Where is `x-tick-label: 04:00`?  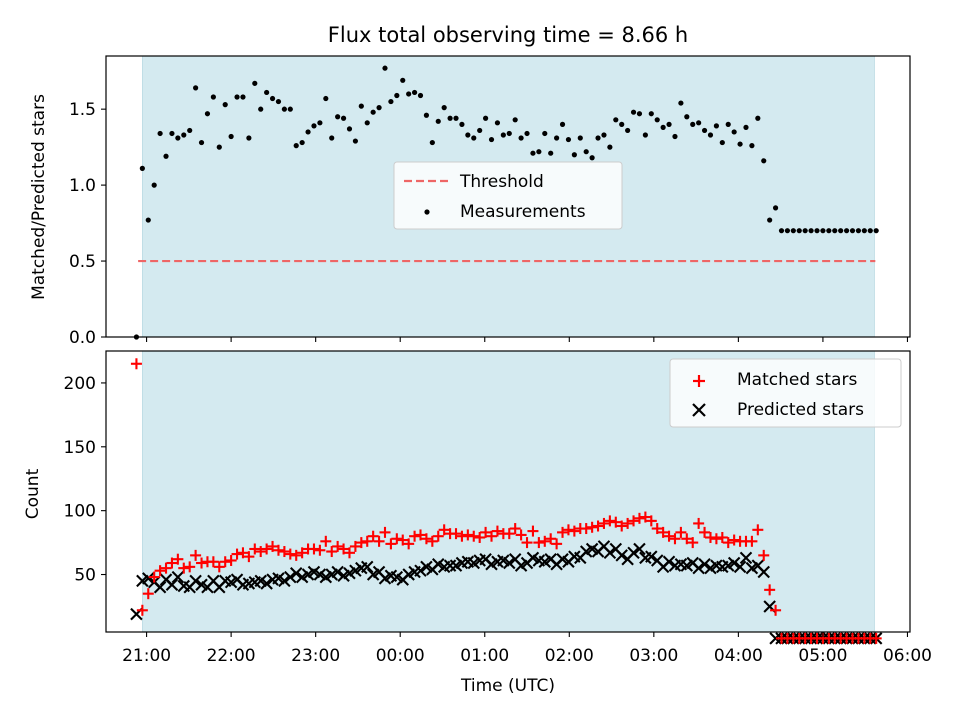 x-tick-label: 04:00 is located at coordinates (738, 656).